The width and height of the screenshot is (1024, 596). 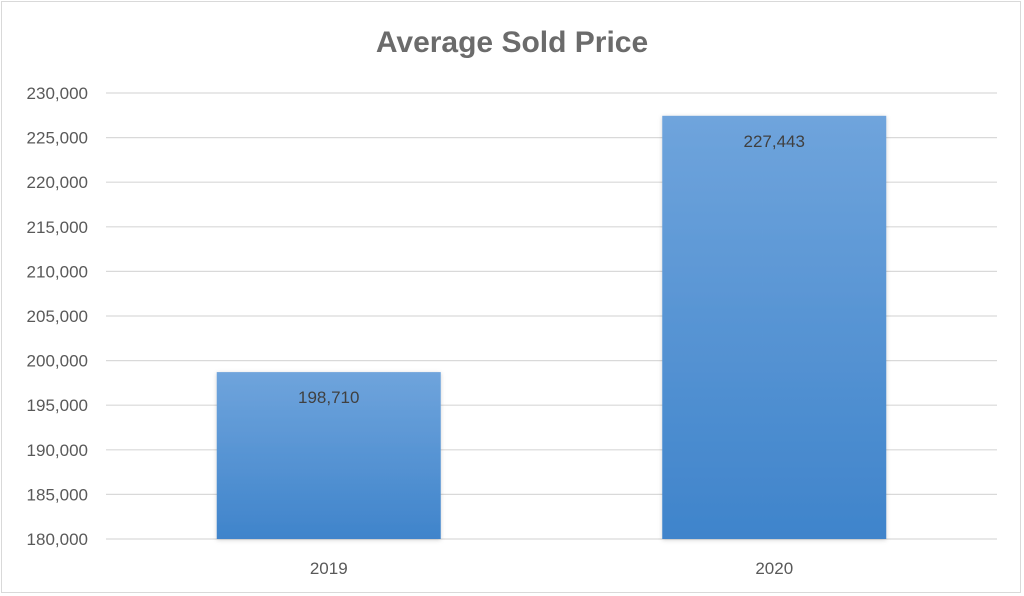 I want to click on y-tick-label: 205,000, so click(x=57, y=316).